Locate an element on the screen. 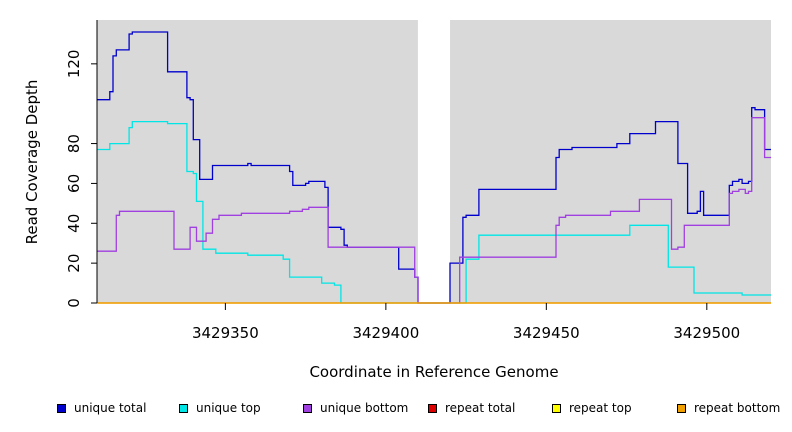 The image size is (792, 432). legend-item-repeat-top: repeat top is located at coordinates (592, 408).